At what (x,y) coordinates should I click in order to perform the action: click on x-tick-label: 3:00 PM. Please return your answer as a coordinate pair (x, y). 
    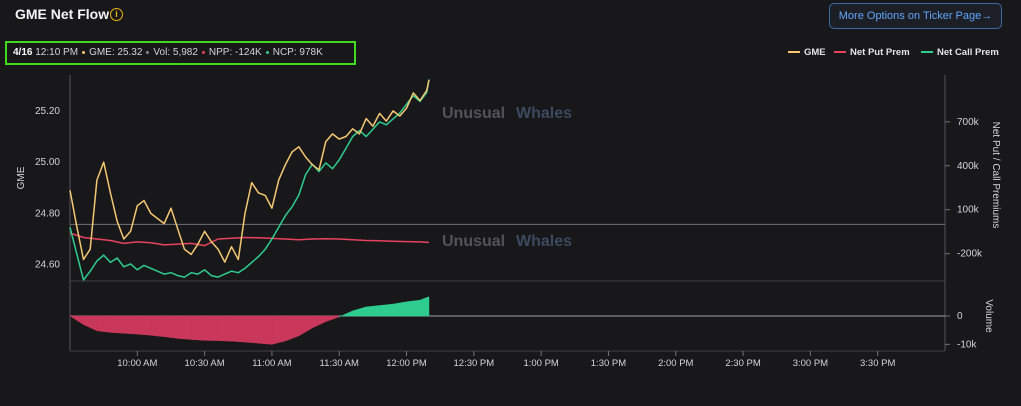
    Looking at the image, I should click on (810, 363).